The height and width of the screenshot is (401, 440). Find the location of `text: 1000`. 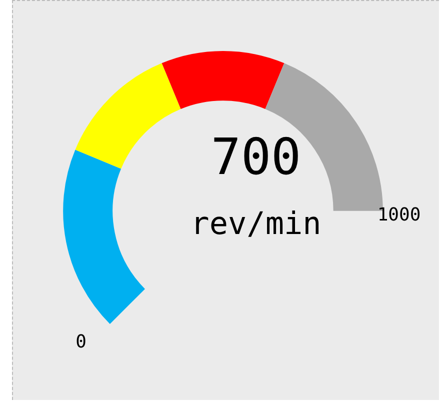

text: 1000 is located at coordinates (399, 215).